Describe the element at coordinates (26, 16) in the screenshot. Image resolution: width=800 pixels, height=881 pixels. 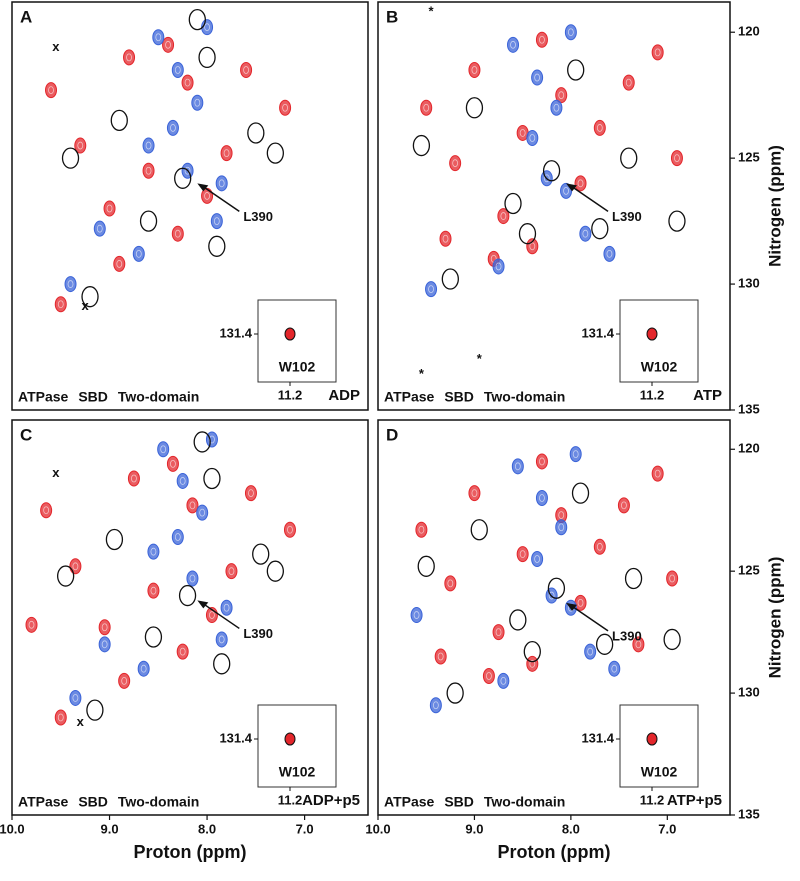
I see `panel-letter: A` at that location.